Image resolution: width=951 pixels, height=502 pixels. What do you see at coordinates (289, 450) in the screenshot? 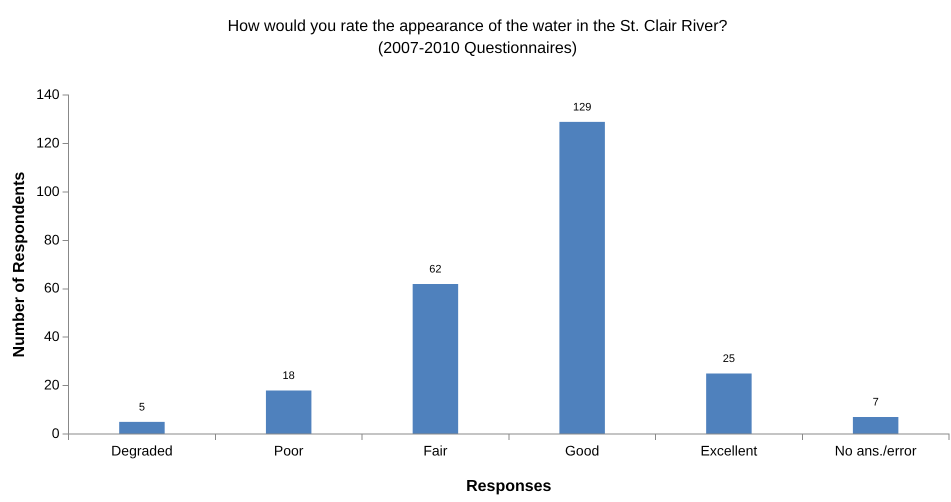
I see `x-tick-label: Poor` at bounding box center [289, 450].